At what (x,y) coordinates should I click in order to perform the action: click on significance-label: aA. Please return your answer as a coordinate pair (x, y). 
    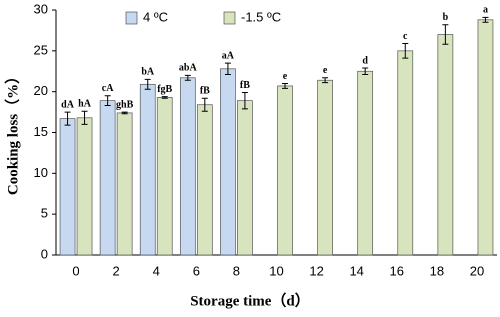
    Looking at the image, I should click on (228, 55).